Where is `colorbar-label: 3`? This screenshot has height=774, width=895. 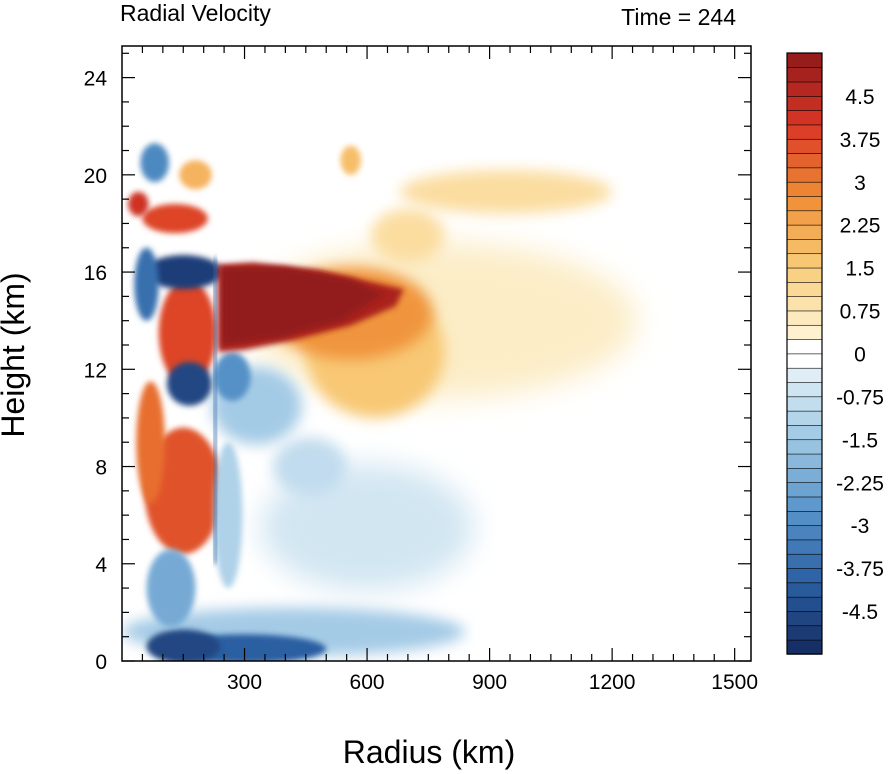 colorbar-label: 3 is located at coordinates (860, 183).